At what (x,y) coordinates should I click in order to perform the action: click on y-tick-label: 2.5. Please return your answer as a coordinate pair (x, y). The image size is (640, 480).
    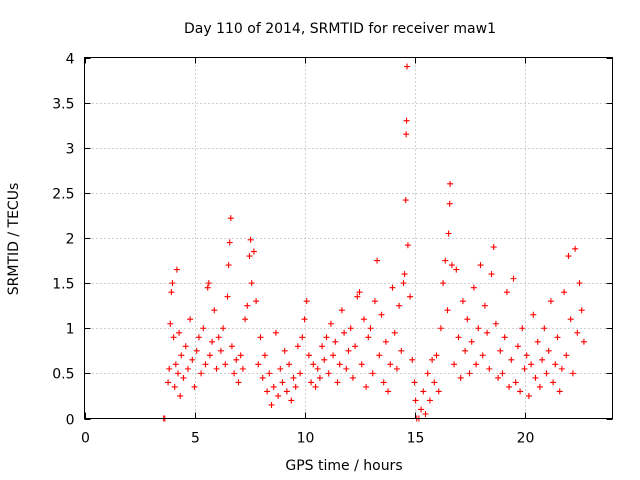
    Looking at the image, I should click on (63, 195).